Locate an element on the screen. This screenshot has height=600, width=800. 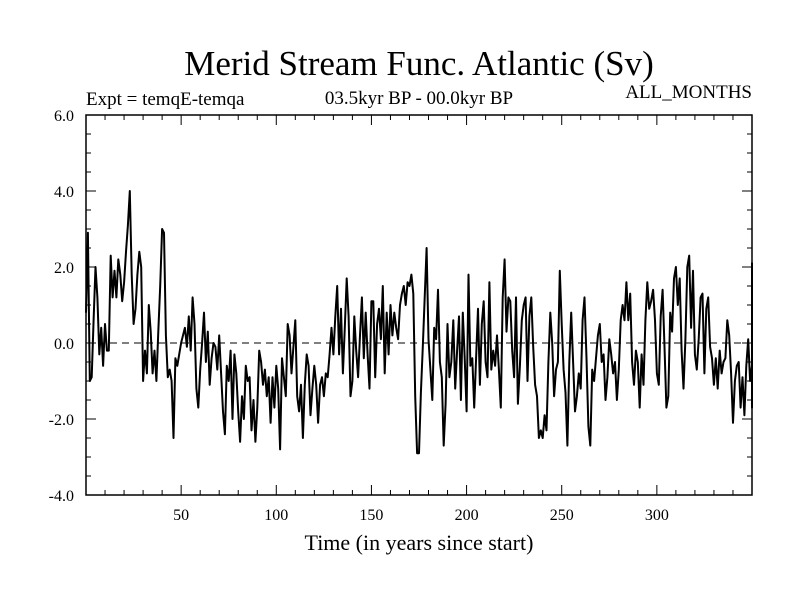
y-tick-label: 4.0 is located at coordinates (64, 192).